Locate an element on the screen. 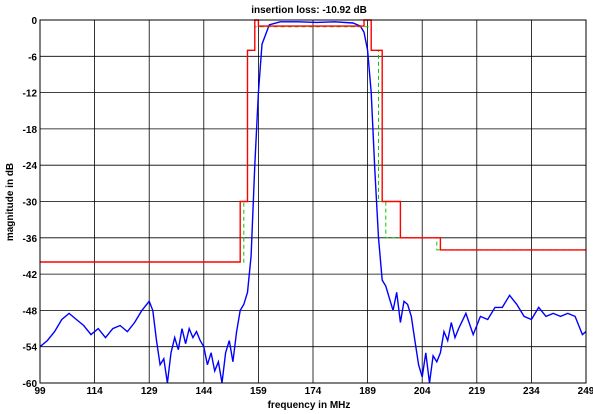  x-tick-label: 174 is located at coordinates (313, 391).